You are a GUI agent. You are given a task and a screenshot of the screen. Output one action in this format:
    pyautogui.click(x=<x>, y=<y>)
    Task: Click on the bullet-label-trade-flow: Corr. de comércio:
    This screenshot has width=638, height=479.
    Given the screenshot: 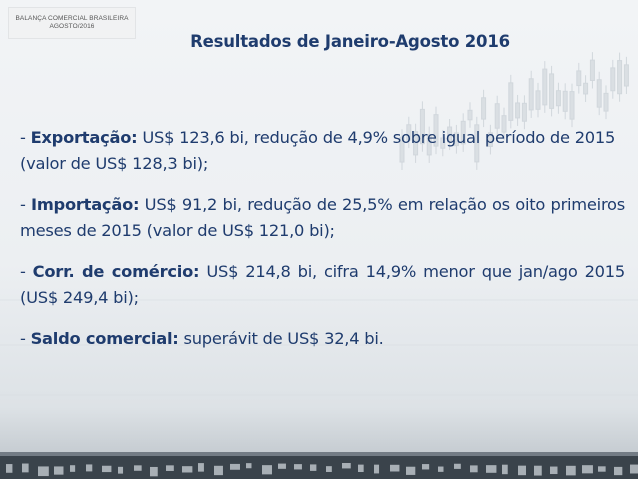 What is the action you would take?
    pyautogui.click(x=116, y=271)
    